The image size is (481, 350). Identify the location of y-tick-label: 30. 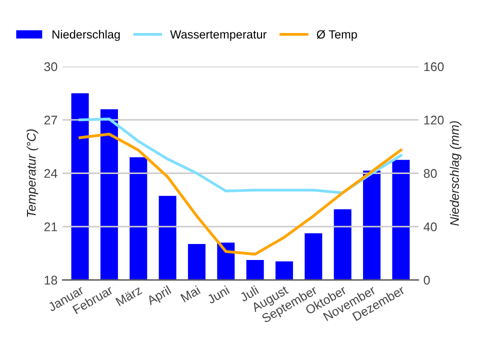
(51, 67).